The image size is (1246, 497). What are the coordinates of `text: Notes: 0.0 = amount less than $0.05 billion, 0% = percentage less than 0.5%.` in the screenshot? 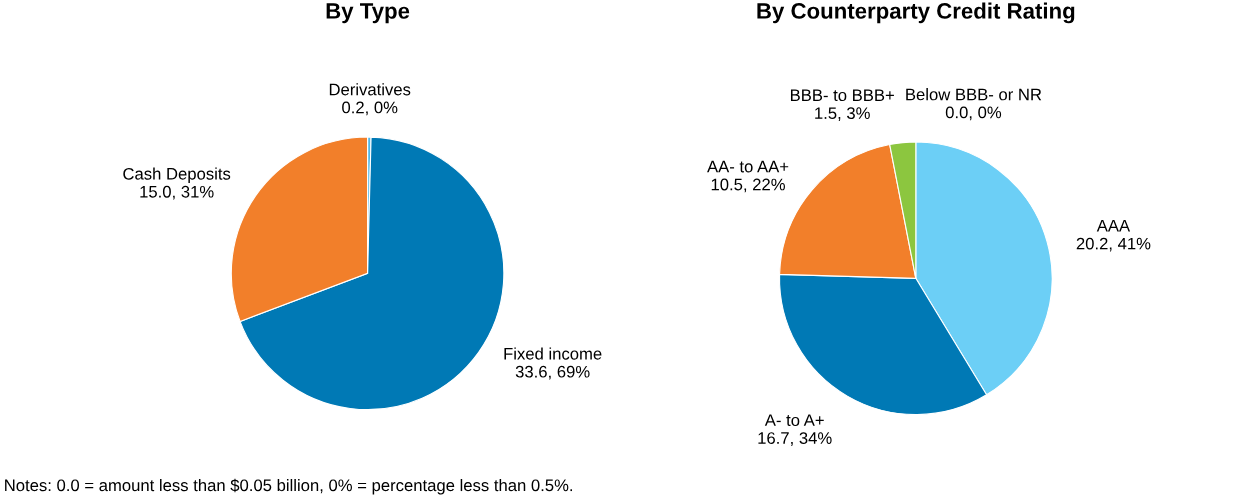 It's located at (289, 486).